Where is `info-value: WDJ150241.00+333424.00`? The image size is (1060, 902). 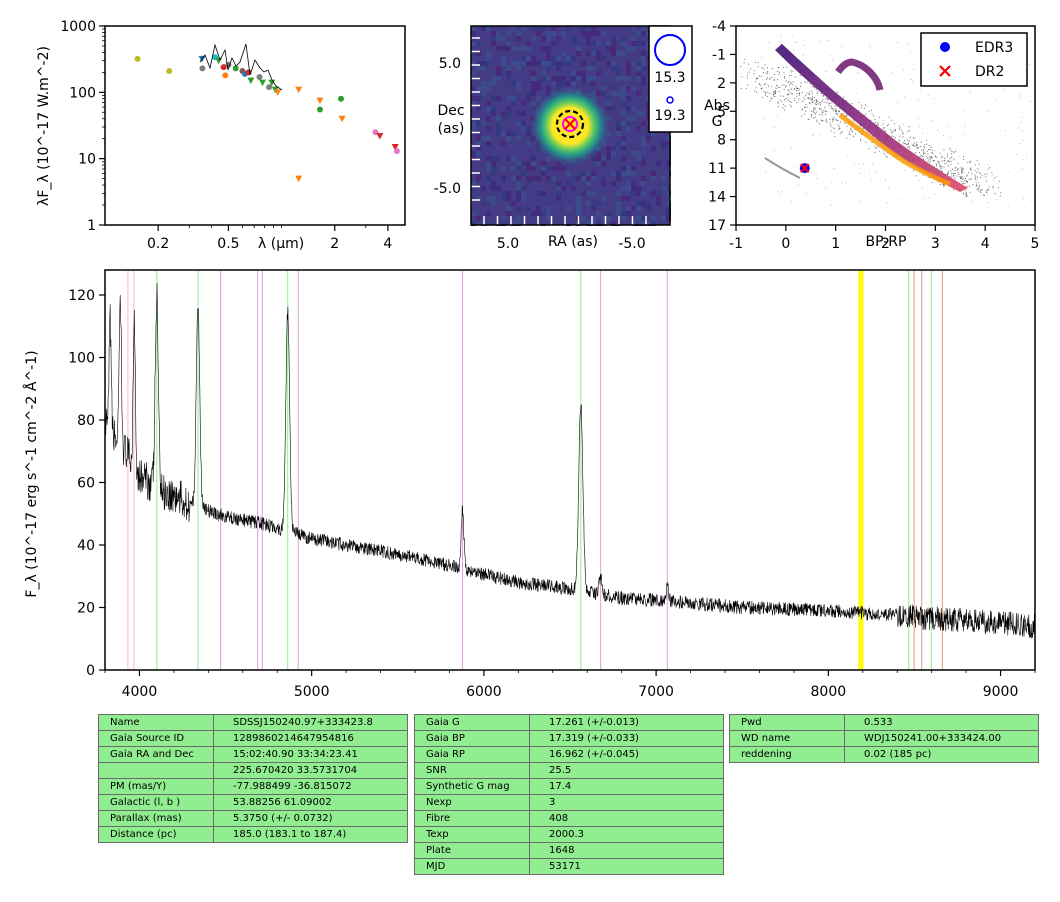
info-value: WDJ150241.00+333424.00 is located at coordinates (941, 738).